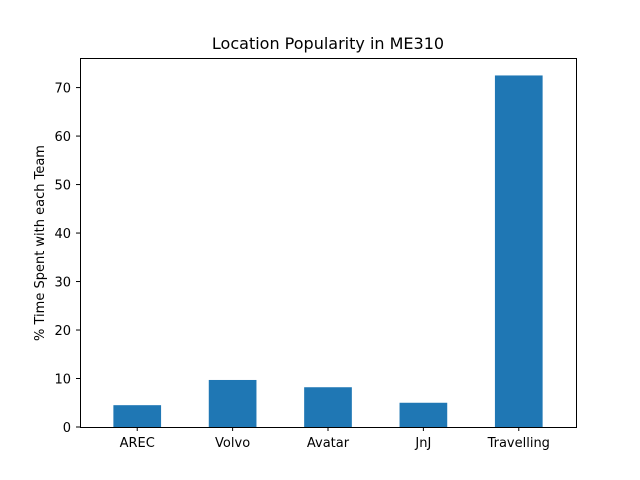  What do you see at coordinates (137, 443) in the screenshot?
I see `x-tick-label: AREC` at bounding box center [137, 443].